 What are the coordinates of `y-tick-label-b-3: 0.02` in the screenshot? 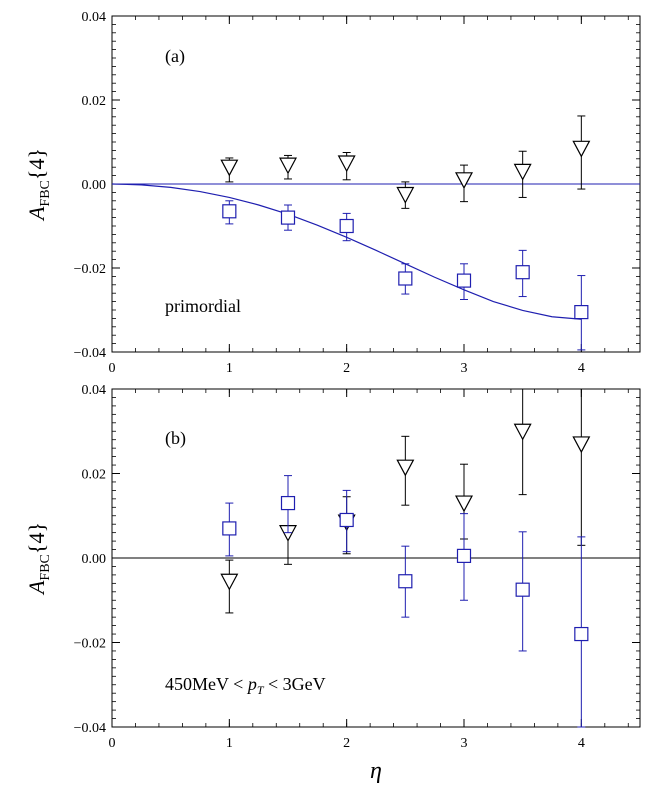 It's located at (94, 475).